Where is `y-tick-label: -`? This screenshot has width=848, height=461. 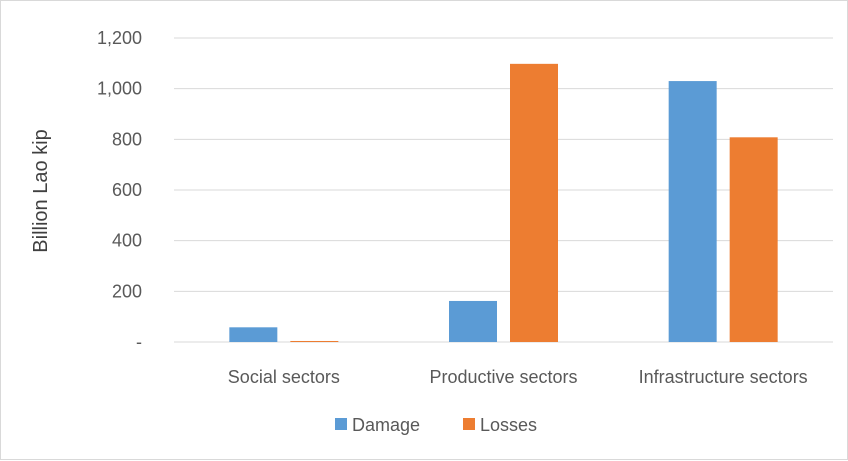 y-tick-label: - is located at coordinates (139, 342).